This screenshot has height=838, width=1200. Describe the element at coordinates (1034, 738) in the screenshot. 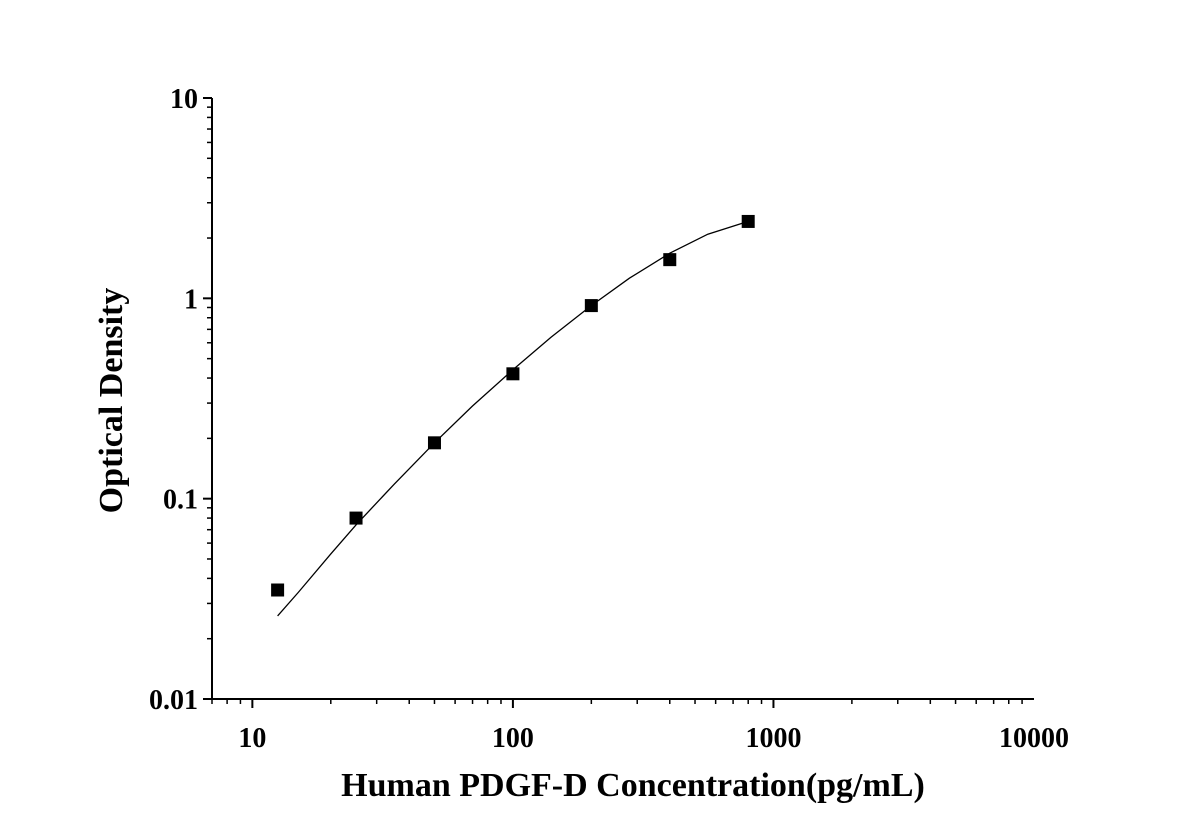

I see `x-tick-label: 10000` at that location.